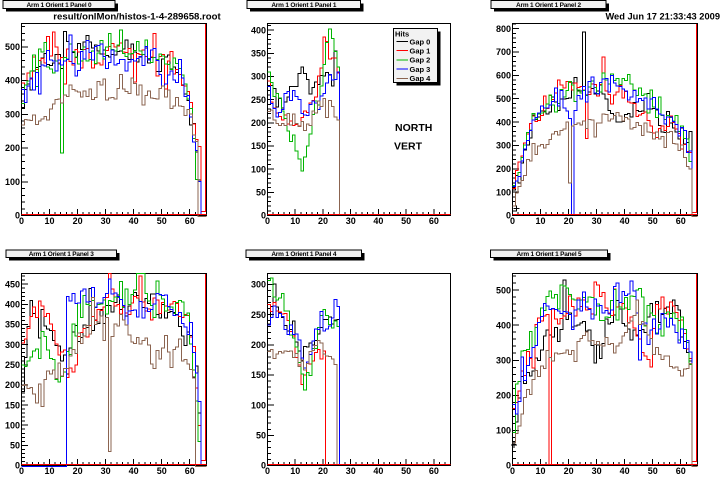  Describe the element at coordinates (137, 17) in the screenshot. I see `svg-text:result/onlMon/histos-1-4-28965: result/onlMon/histos-1-4-289658.root` at that location.